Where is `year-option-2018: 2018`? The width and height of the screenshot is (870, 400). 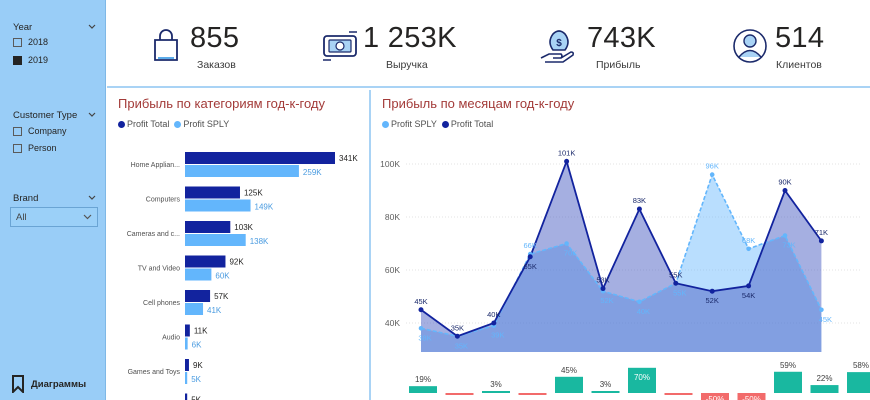
year-option-2018: 2018 is located at coordinates (30, 42).